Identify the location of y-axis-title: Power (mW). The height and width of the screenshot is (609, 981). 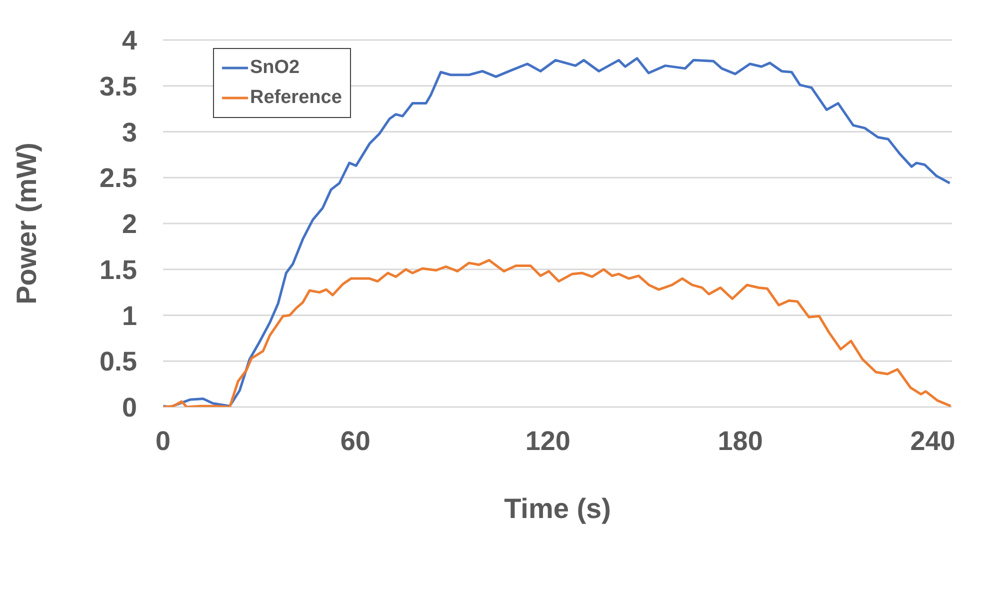
(26, 223).